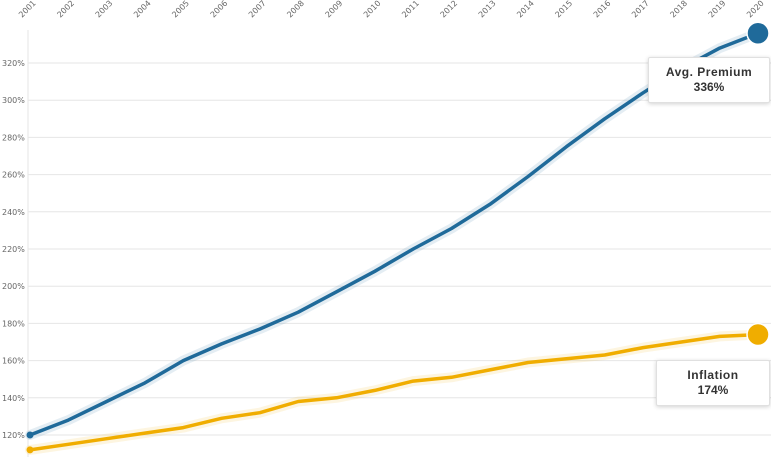  Describe the element at coordinates (709, 87) in the screenshot. I see `tooltip-avg-premium-value: 336%` at that location.